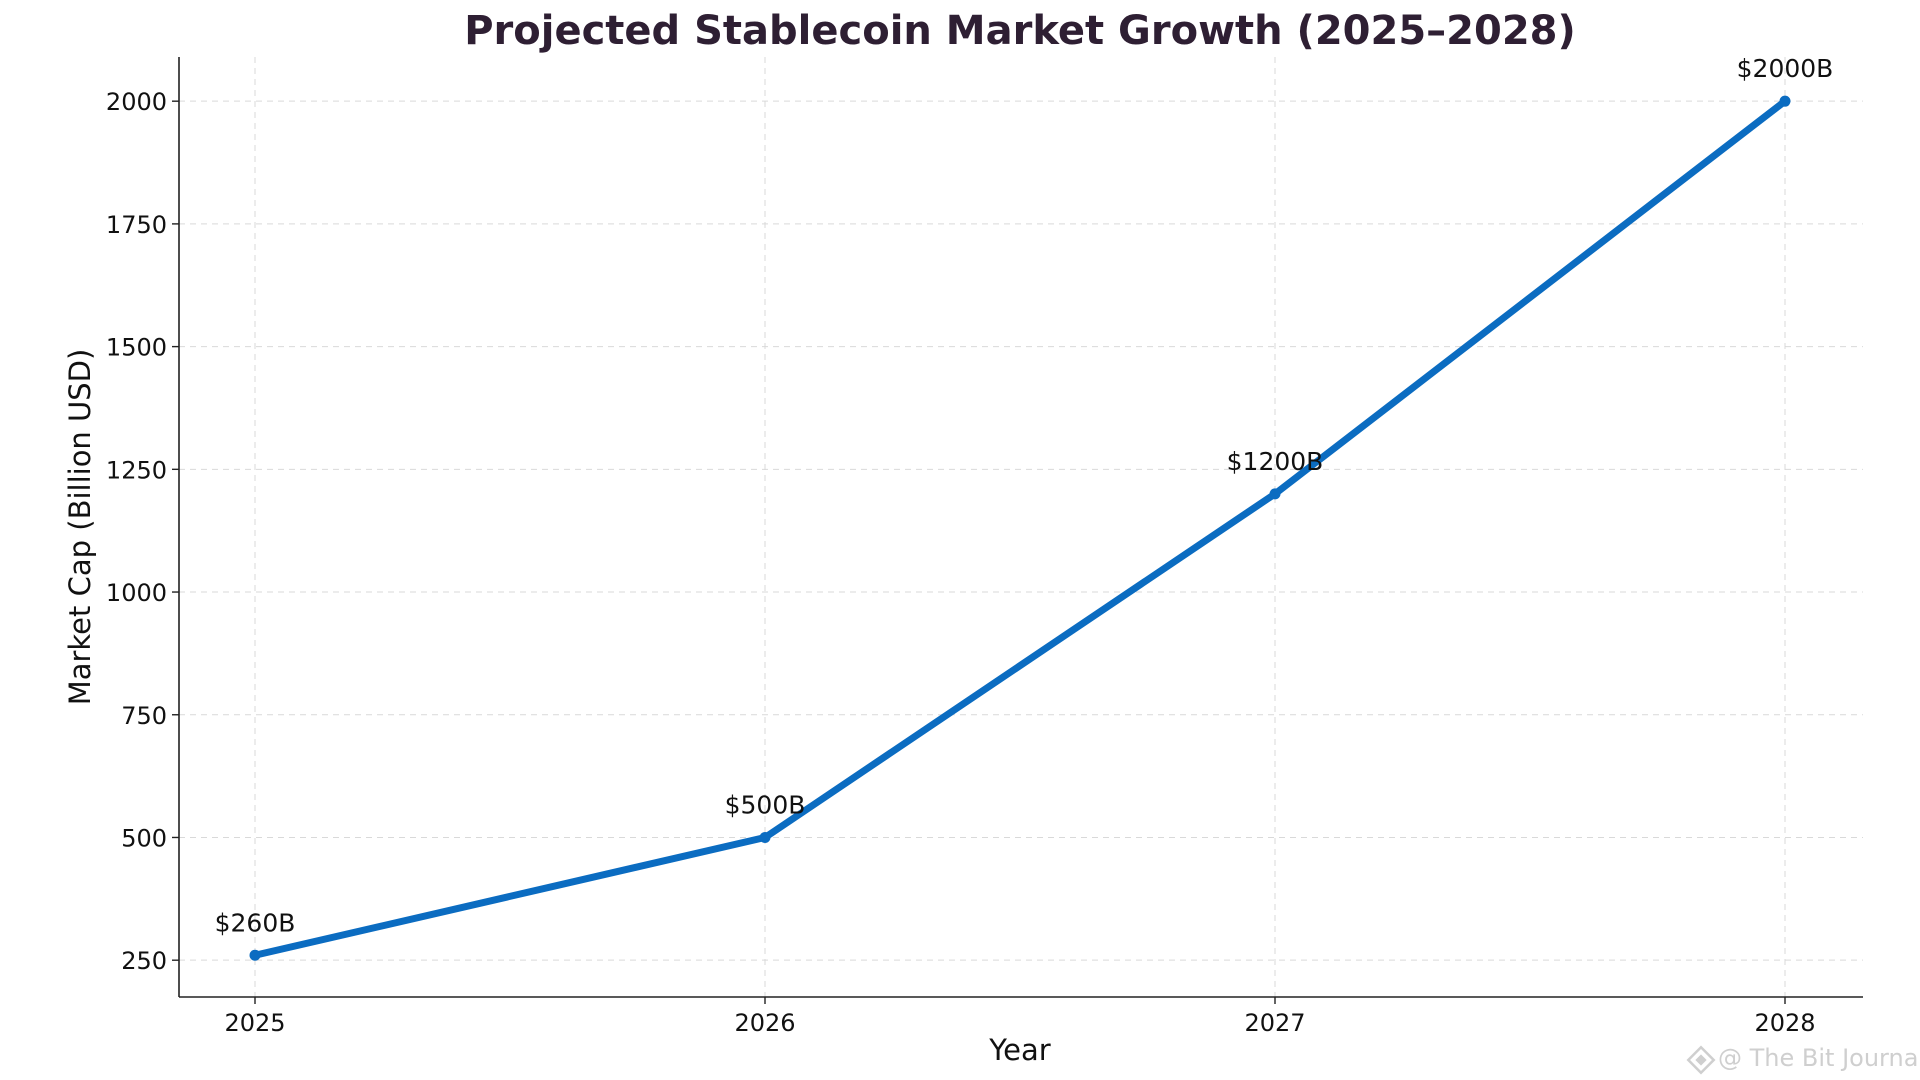 The height and width of the screenshot is (1080, 1920). I want to click on y-tick-label: 1000, so click(136, 593).